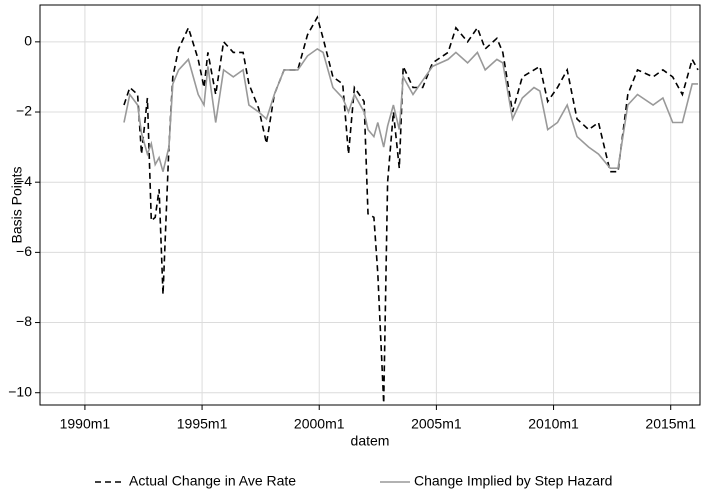 The width and height of the screenshot is (706, 495). What do you see at coordinates (212, 481) in the screenshot?
I see `legend-label: Actual Change in Ave Rate` at bounding box center [212, 481].